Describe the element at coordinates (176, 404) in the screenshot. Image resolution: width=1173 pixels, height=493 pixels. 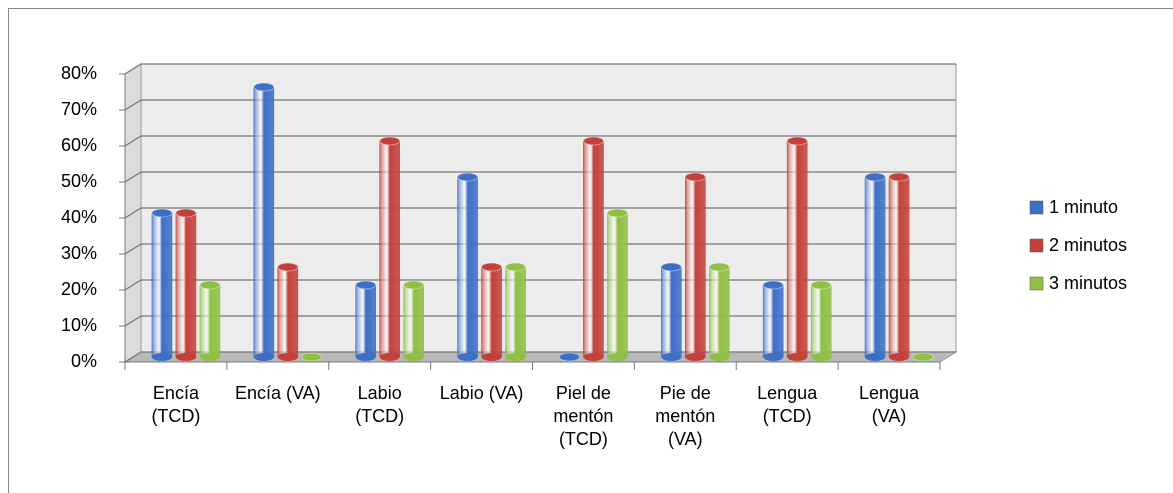
I see `x-tick-label: Encía (TCD)` at that location.